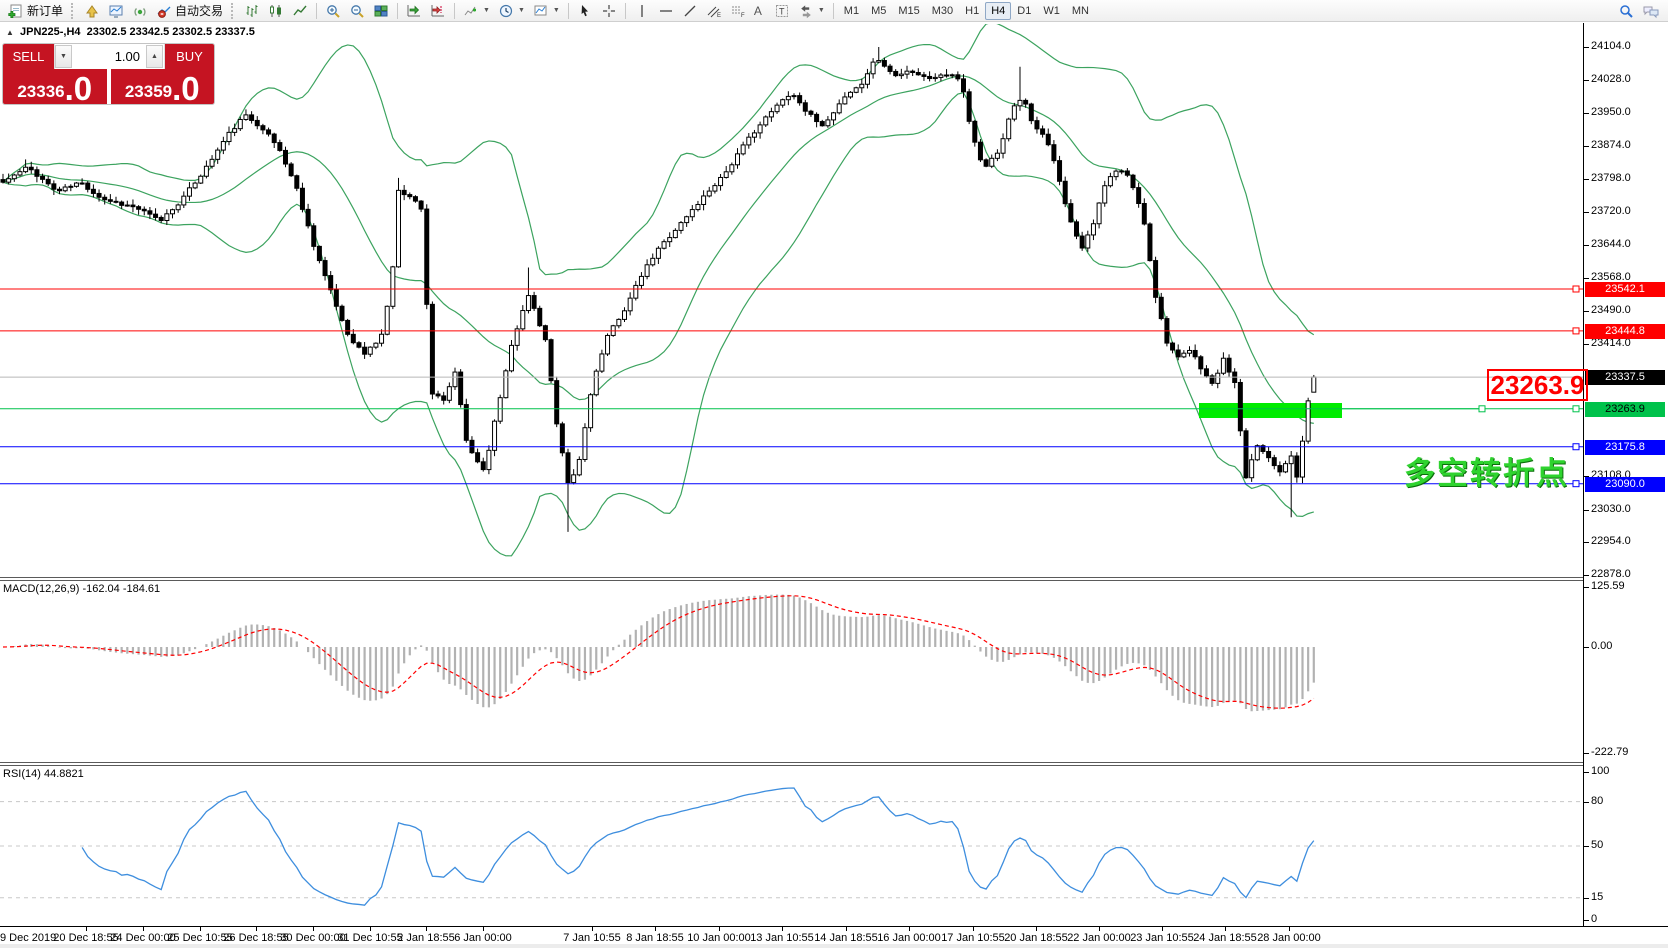 This screenshot has width=1668, height=948. I want to click on price-tick-label: 22878.0, so click(1611, 573).